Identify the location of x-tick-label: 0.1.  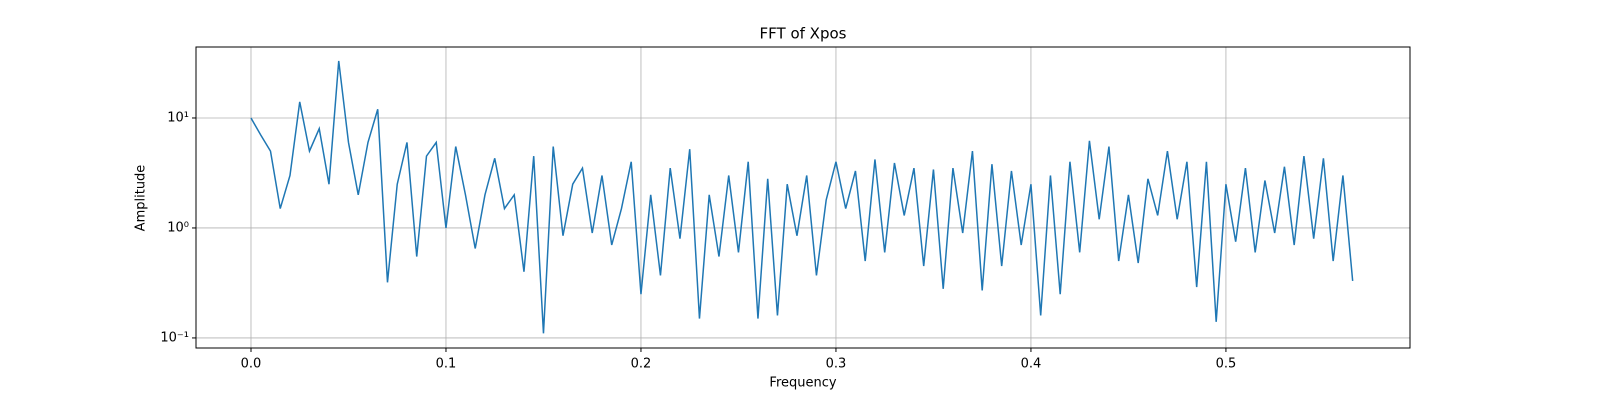
(446, 364).